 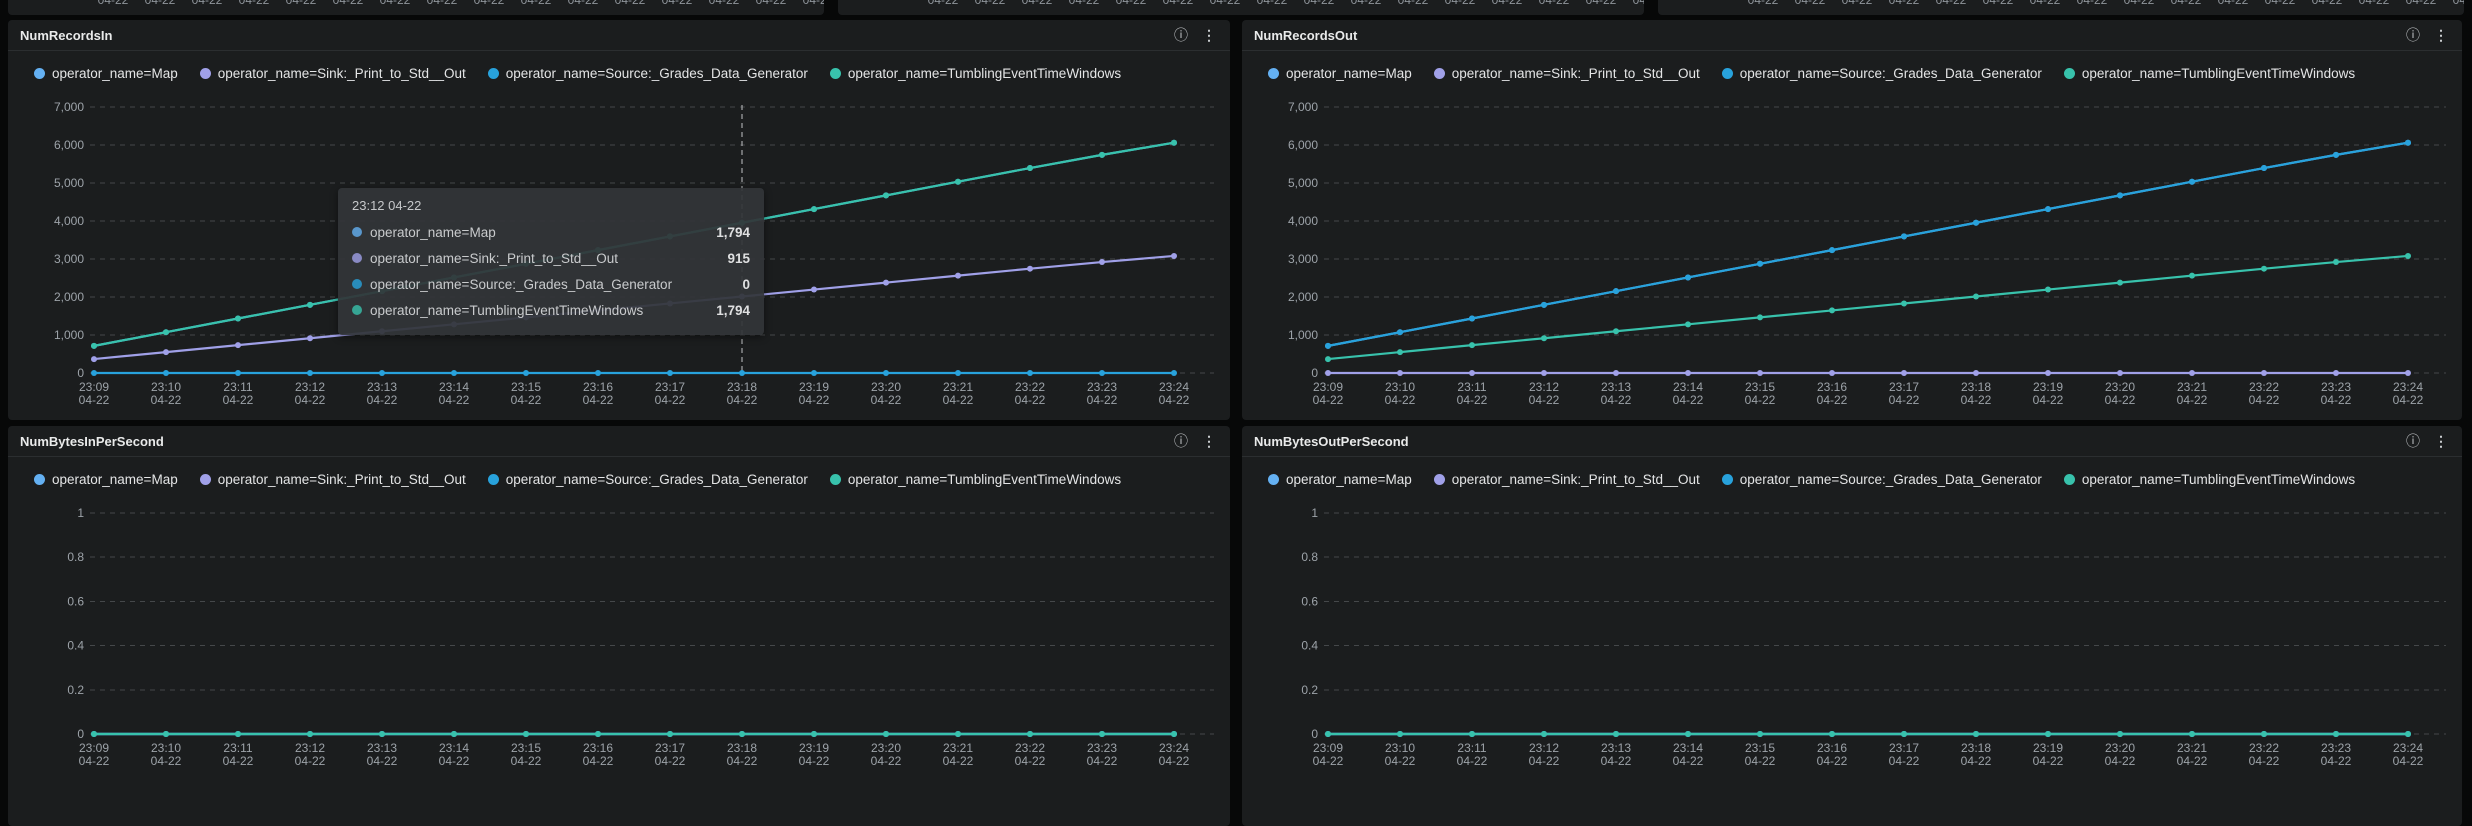 What do you see at coordinates (1303, 221) in the screenshot?
I see `svg-text: 4,000` at bounding box center [1303, 221].